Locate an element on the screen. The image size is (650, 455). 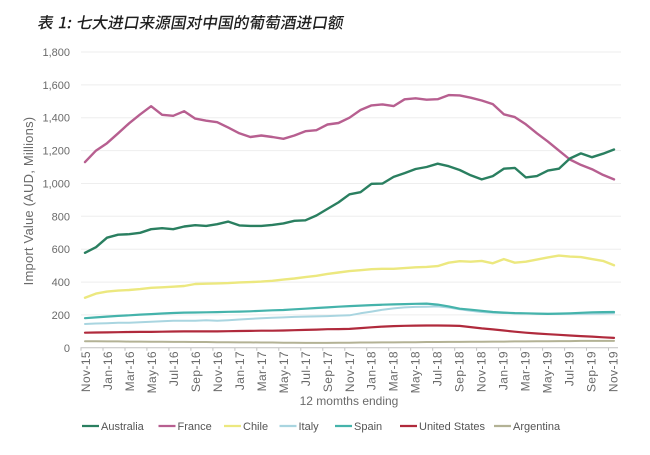
svg-text: 1,400 is located at coordinates (56, 119).